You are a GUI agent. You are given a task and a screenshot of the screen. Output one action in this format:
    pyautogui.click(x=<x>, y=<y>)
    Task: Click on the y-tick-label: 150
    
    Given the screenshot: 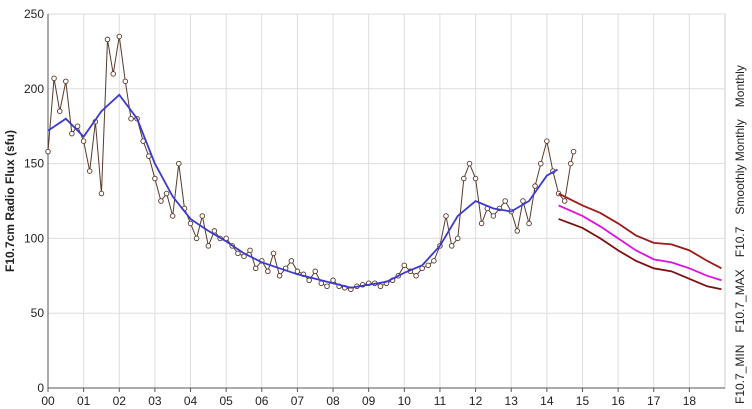 What is the action you would take?
    pyautogui.click(x=34, y=164)
    